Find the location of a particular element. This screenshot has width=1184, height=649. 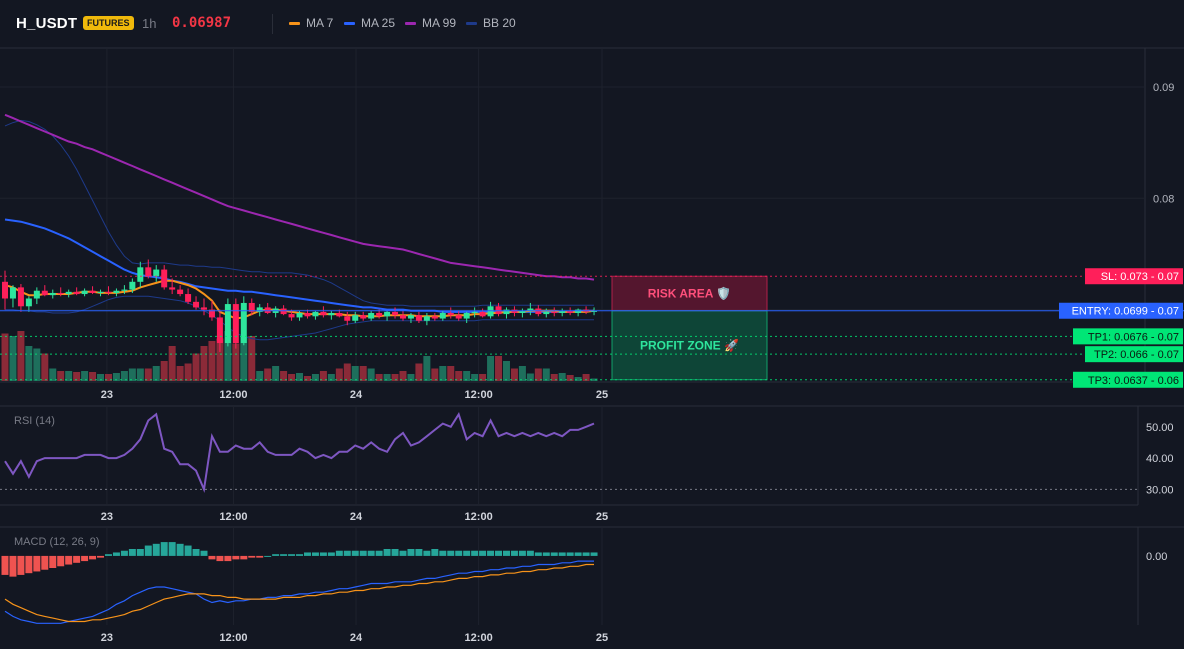

legend-bb20: BB 20 is located at coordinates (491, 23).